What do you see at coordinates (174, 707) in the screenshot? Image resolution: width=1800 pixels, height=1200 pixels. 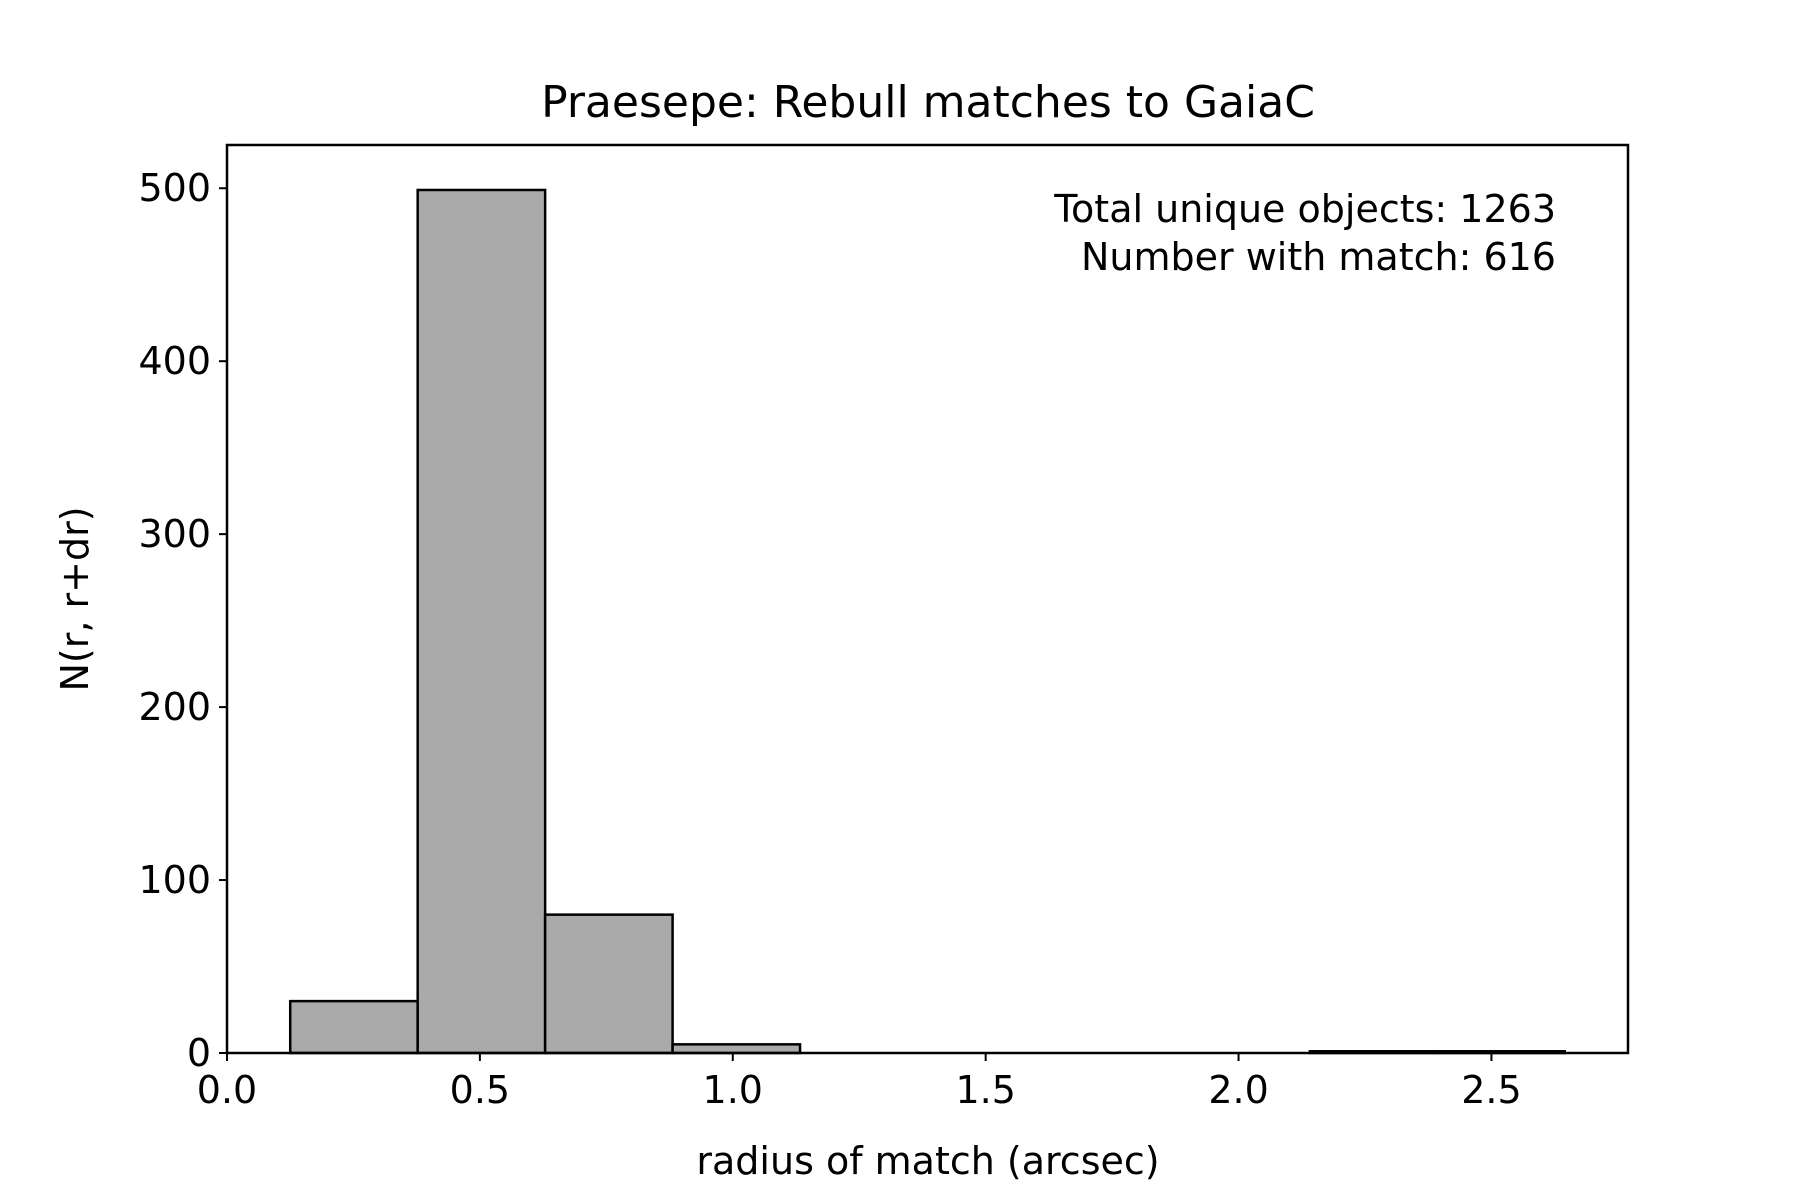 I see `y-tick-label: 200` at bounding box center [174, 707].